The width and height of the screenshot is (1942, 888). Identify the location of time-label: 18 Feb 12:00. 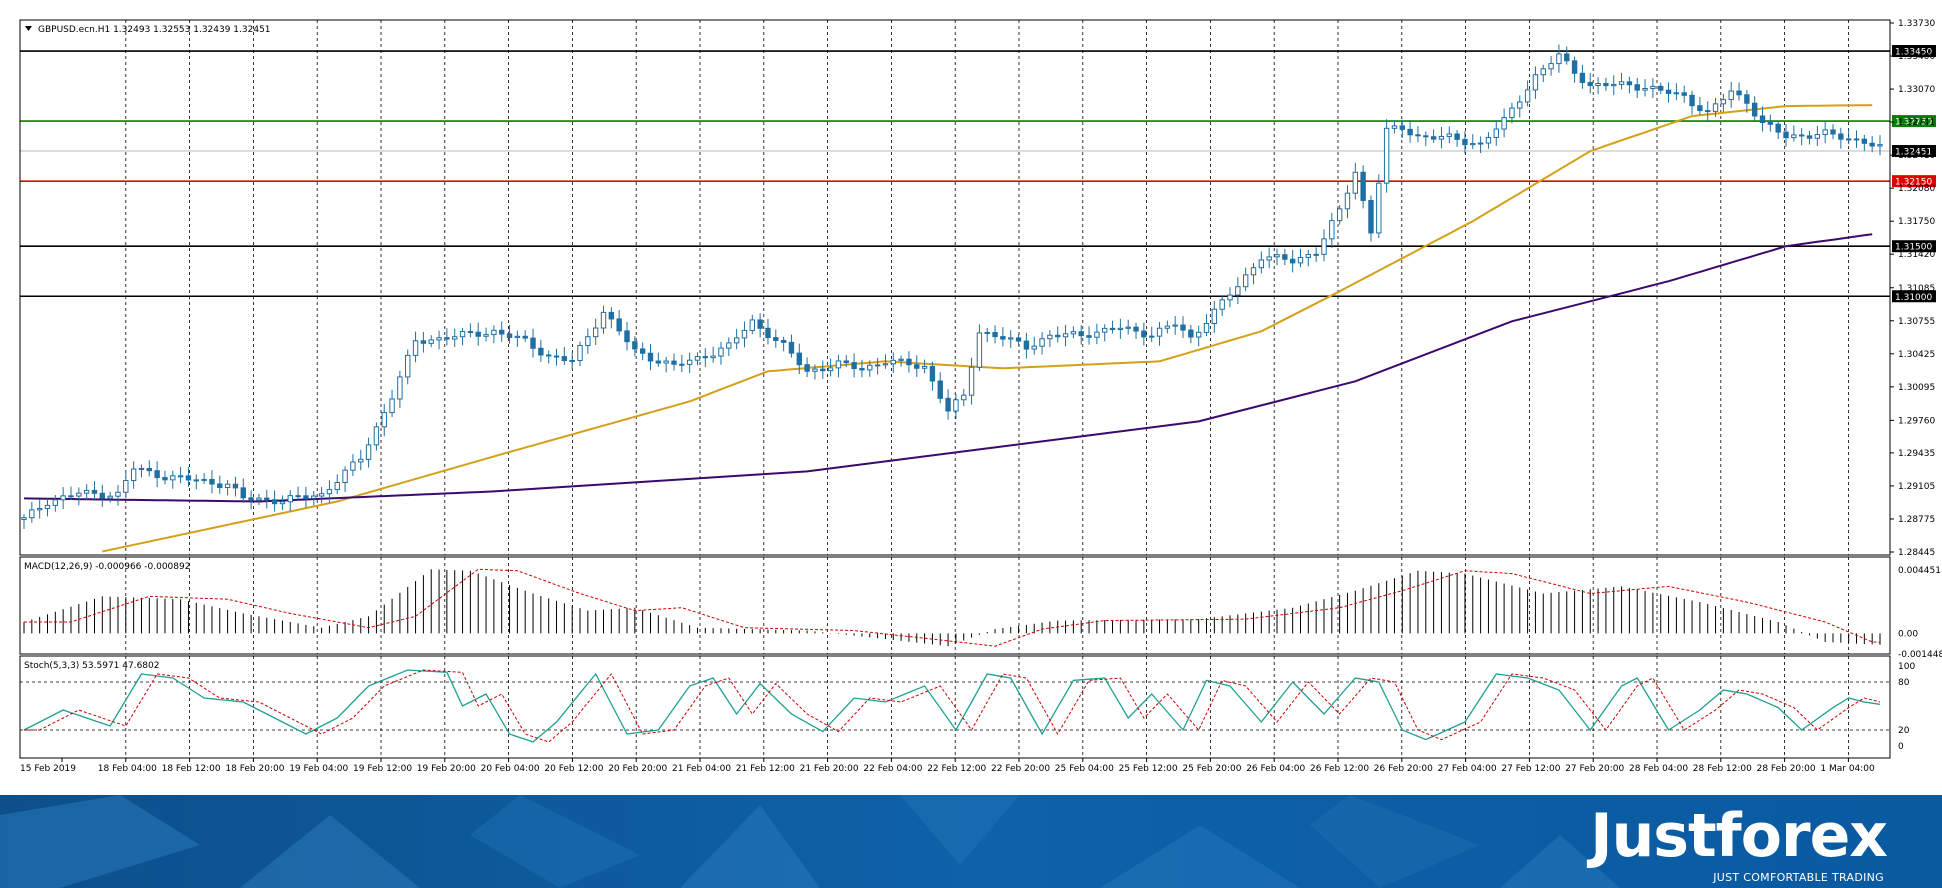
(191, 769).